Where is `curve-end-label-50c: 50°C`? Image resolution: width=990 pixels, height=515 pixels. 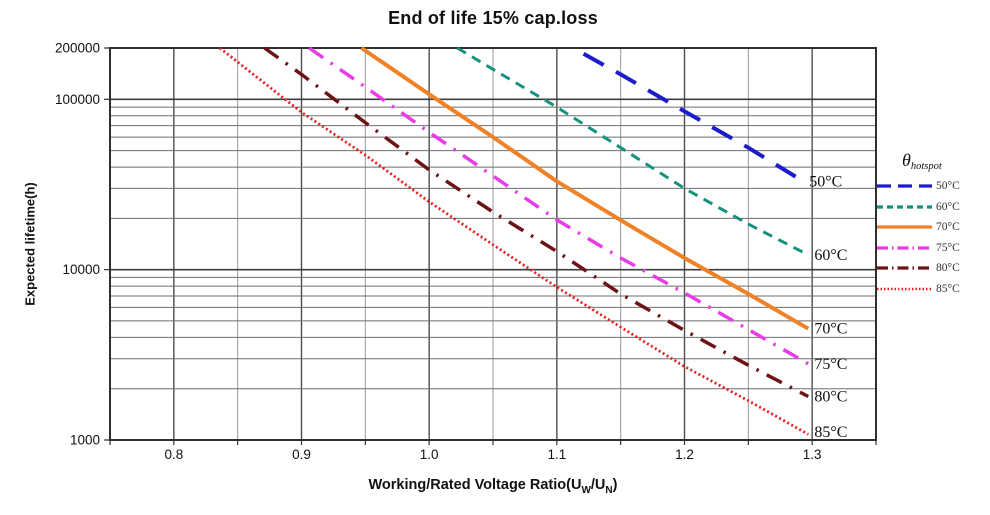
curve-end-label-50c: 50°C is located at coordinates (825, 181).